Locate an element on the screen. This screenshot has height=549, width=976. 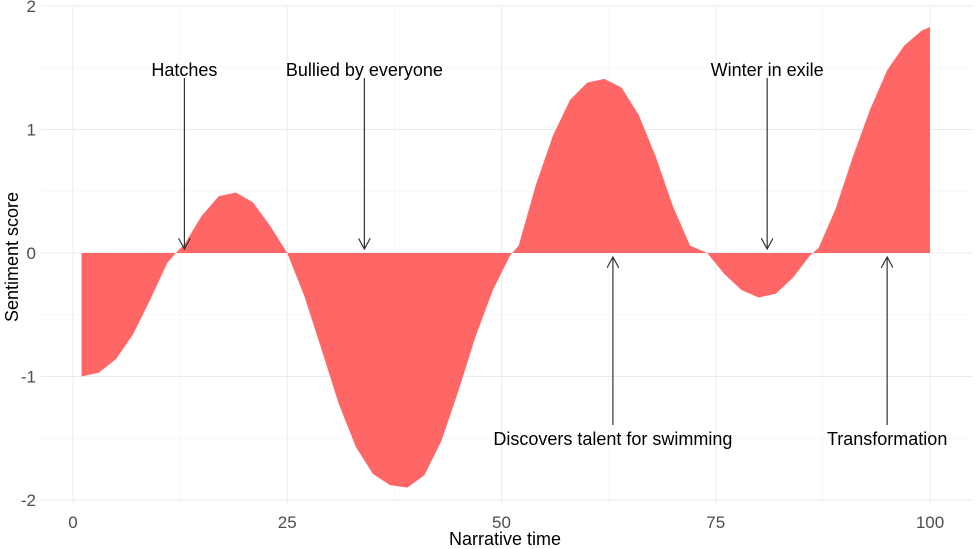
annotation-label: Bullied by everyone is located at coordinates (364, 70).